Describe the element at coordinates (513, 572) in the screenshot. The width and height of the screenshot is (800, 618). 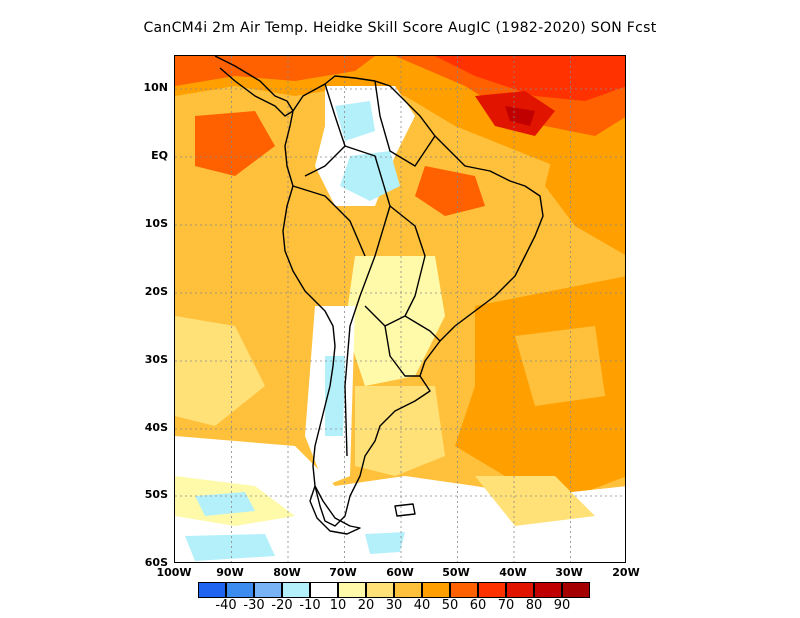
I see `lon-label-40w: 40W` at that location.